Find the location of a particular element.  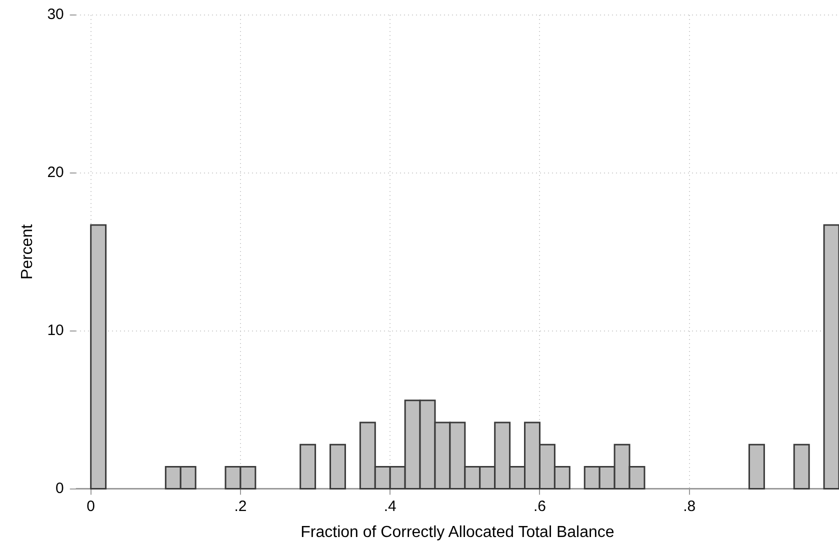

y-tick-label: 20 is located at coordinates (55, 173).